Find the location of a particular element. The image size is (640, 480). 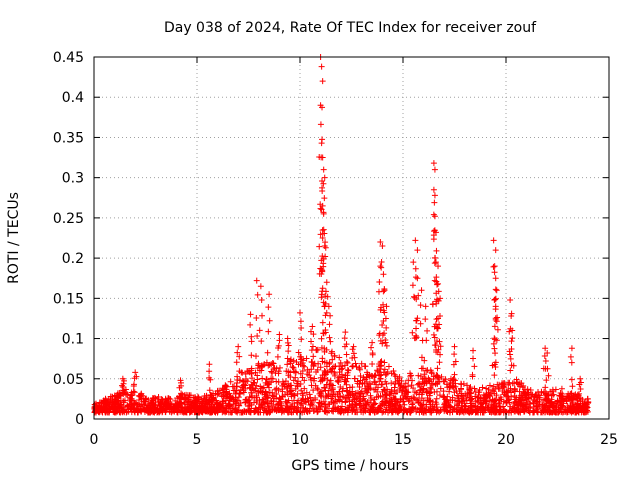

y-tick-label: 0.4 is located at coordinates (73, 98).